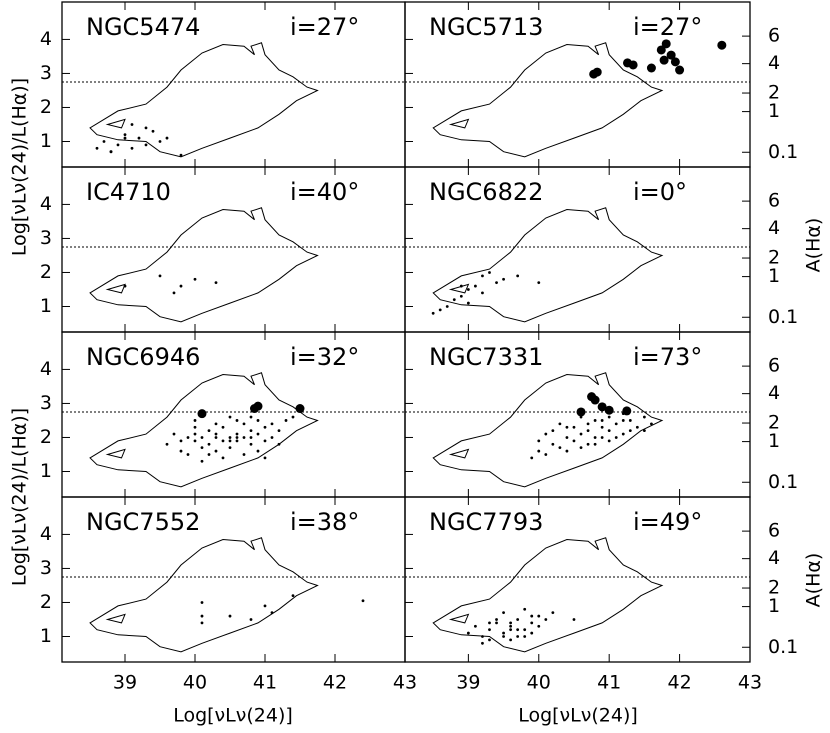  What do you see at coordinates (539, 683) in the screenshot?
I see `x-tick-label: 40` at bounding box center [539, 683].